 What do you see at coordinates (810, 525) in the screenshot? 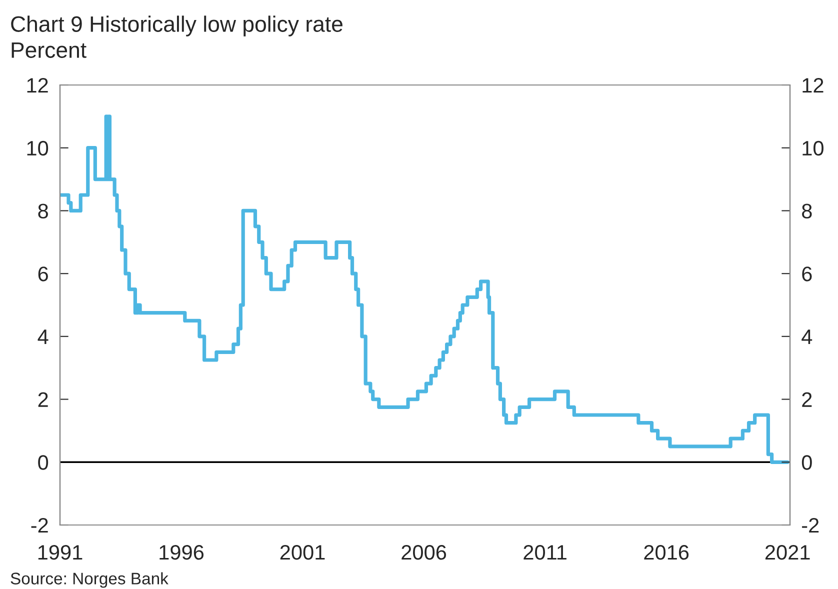
I see `y2-tick-label: -2` at bounding box center [810, 525].